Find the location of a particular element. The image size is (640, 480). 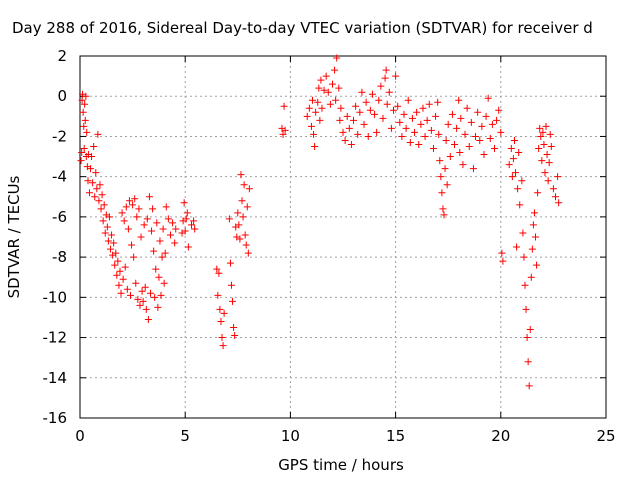

y-tick-label: 0 is located at coordinates (62, 96).